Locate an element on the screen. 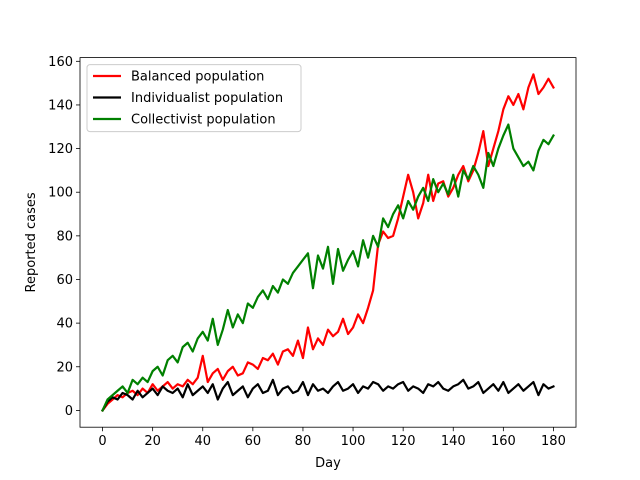 The width and height of the screenshot is (640, 480). y-axis-ticks: 0 20 40 60 80 100 120 140 160 is located at coordinates (64, 237).